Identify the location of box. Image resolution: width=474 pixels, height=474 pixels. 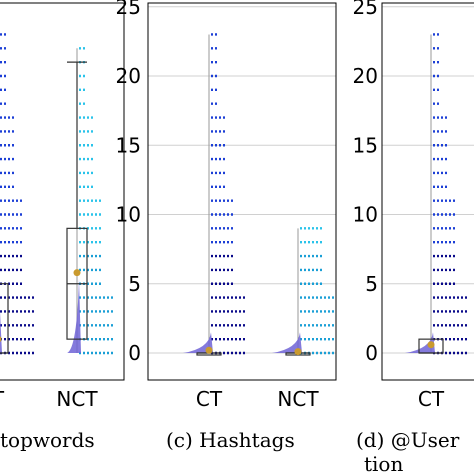
(4, 318).